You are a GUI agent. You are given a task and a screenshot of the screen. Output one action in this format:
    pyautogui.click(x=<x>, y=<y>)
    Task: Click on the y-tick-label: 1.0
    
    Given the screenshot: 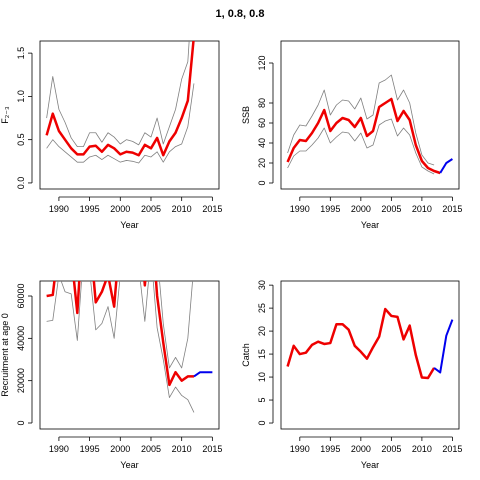 What is the action you would take?
    pyautogui.click(x=21, y=96)
    